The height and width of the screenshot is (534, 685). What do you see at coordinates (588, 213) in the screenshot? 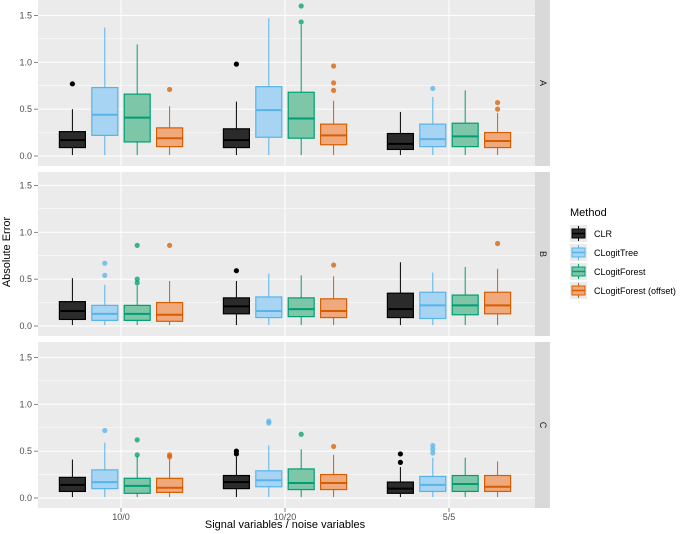
I see `legend-title: Method` at bounding box center [588, 213].